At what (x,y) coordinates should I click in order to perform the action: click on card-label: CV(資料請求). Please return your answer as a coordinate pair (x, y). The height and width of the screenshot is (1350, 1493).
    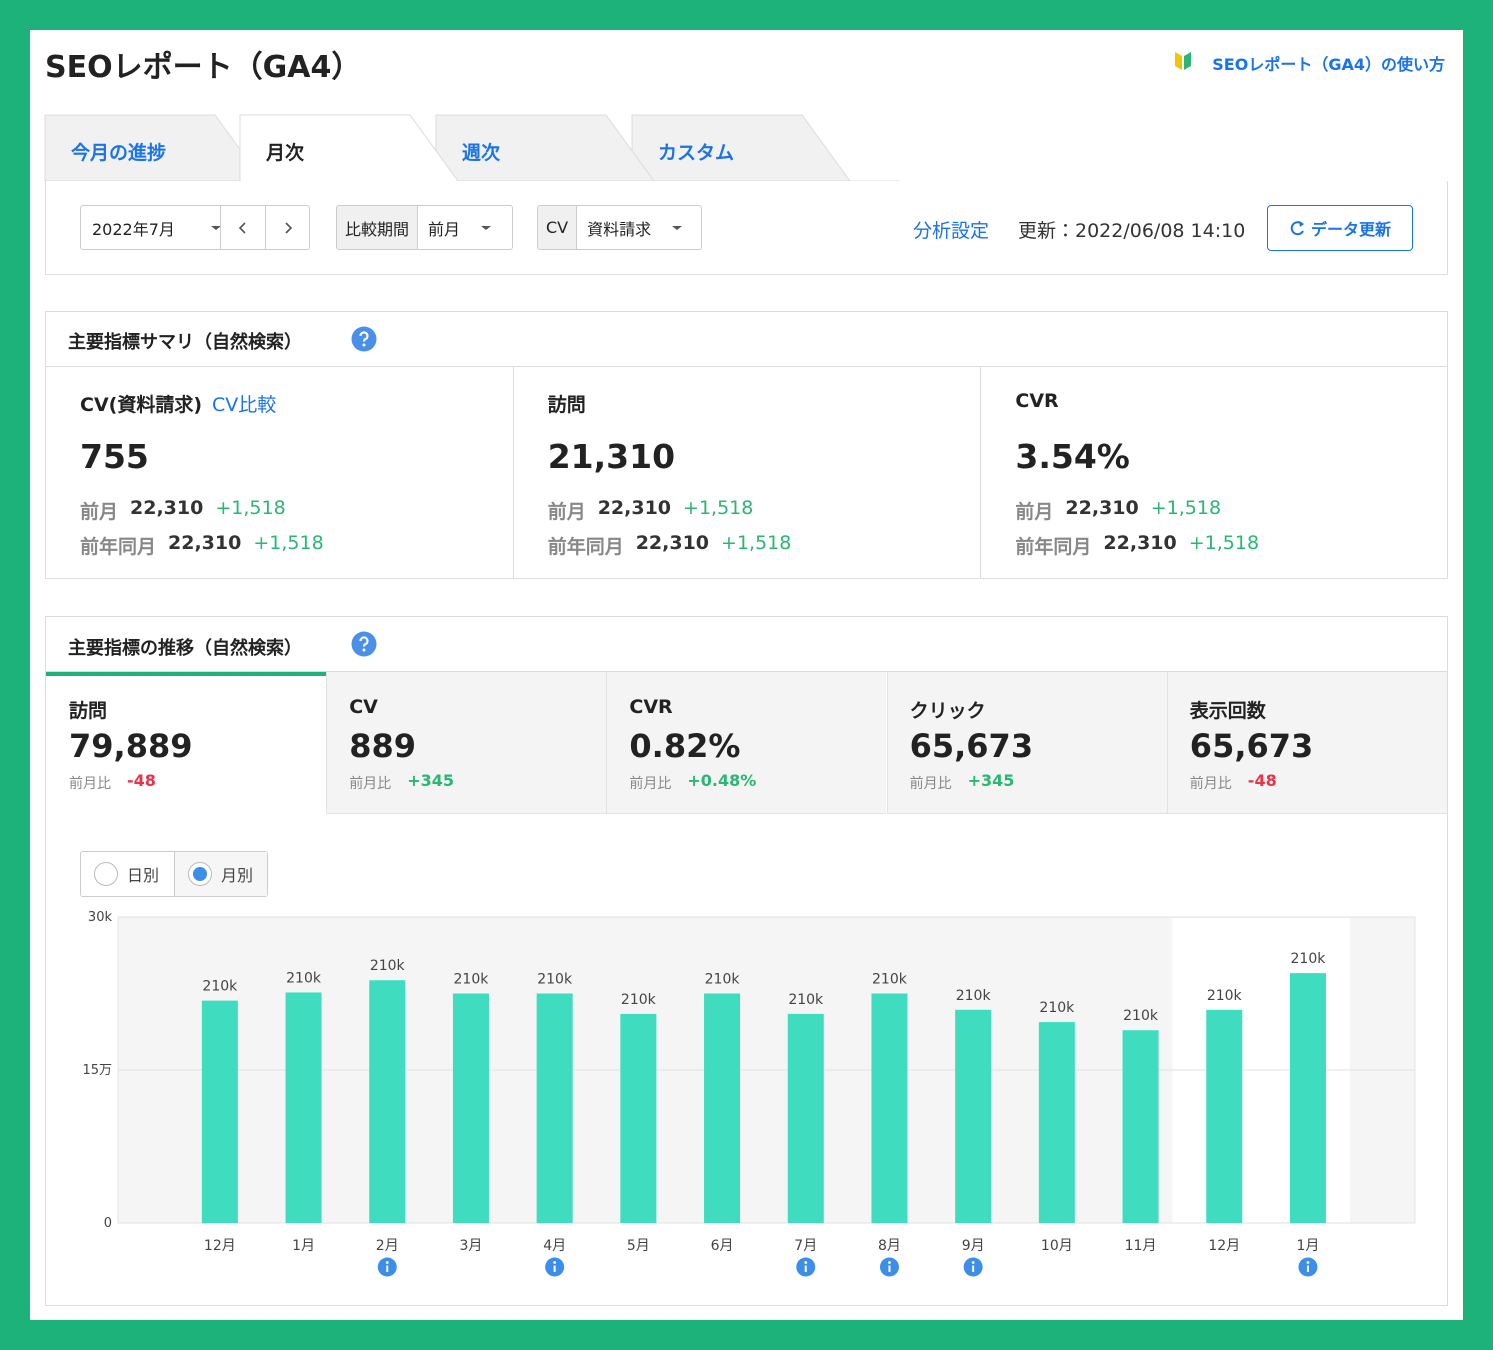
    Looking at the image, I should click on (141, 405).